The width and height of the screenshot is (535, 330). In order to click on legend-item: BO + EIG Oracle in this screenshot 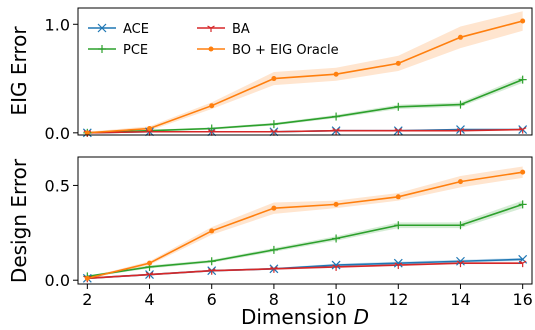, I will do `click(268, 50)`.